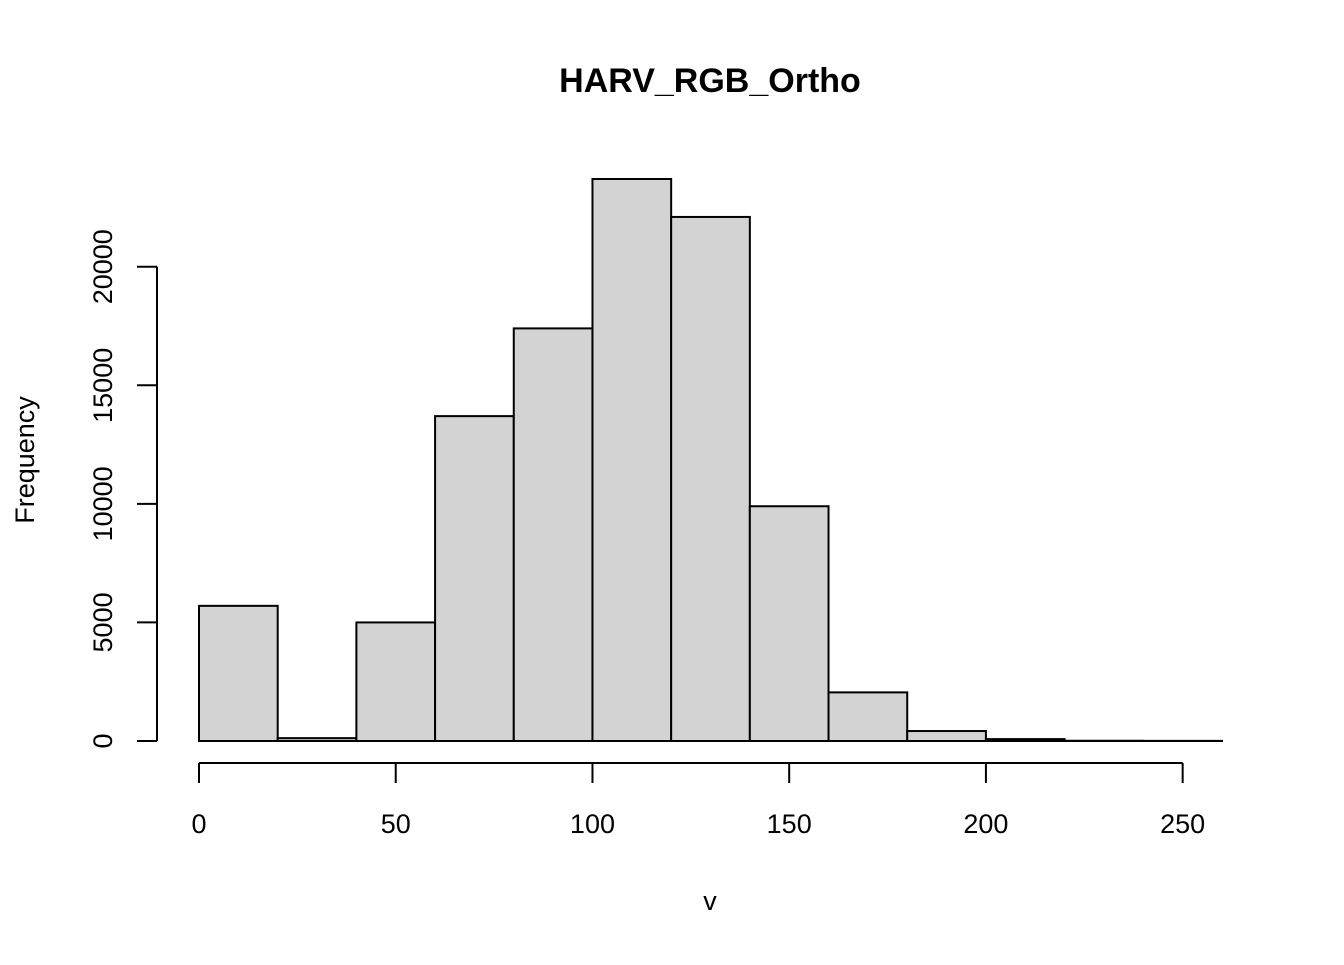  I want to click on x-tick-label: 200, so click(985, 824).